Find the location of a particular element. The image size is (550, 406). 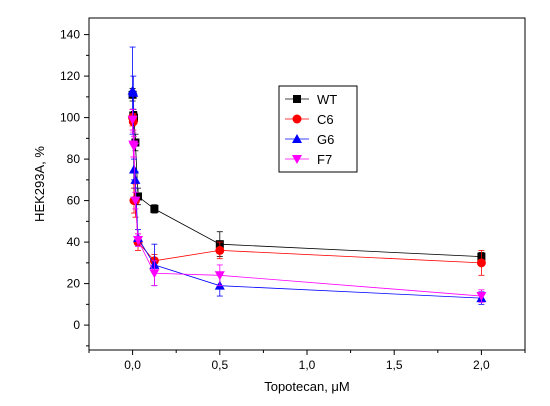

legend-label-wt: WT is located at coordinates (327, 99).